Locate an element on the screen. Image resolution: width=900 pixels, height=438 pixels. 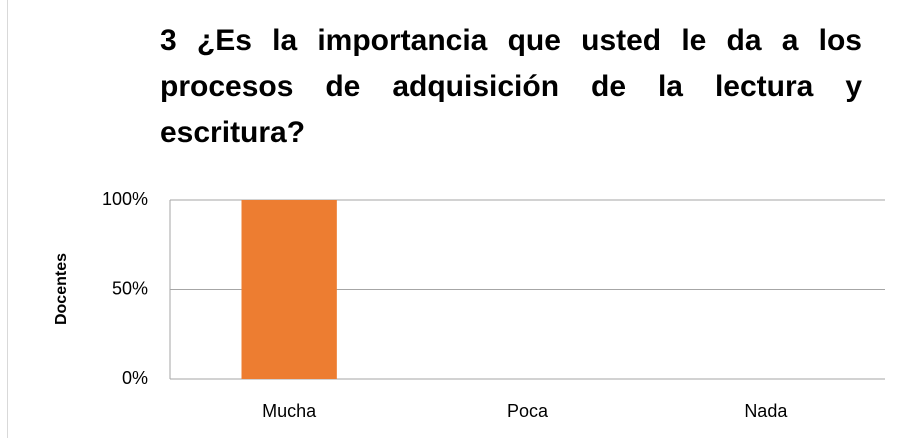
chart-border is located at coordinates (7, 219).